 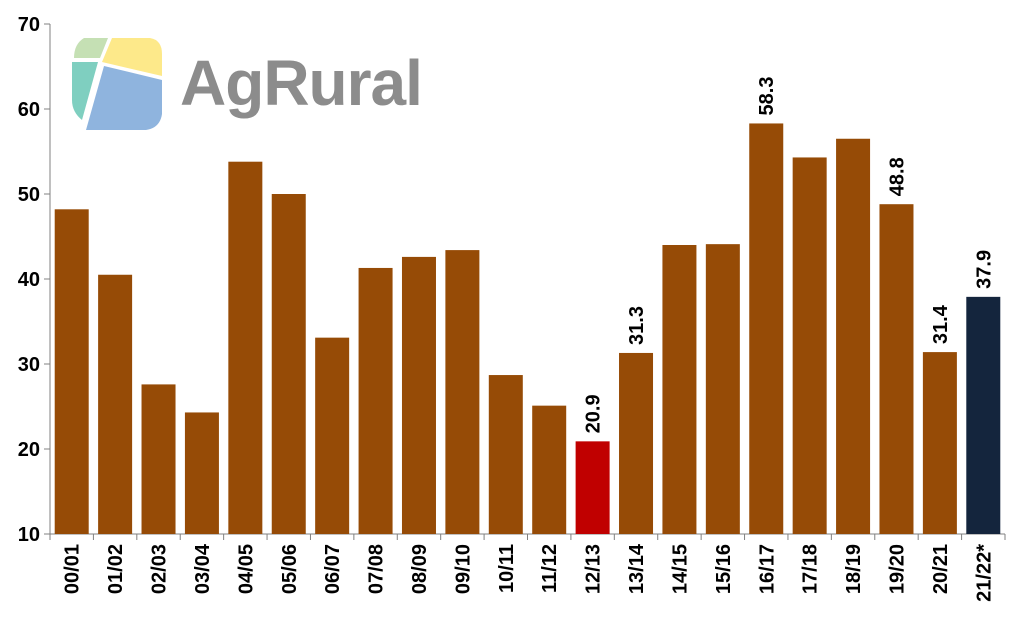 What do you see at coordinates (29, 450) in the screenshot?
I see `y-tick-label: 20` at bounding box center [29, 450].